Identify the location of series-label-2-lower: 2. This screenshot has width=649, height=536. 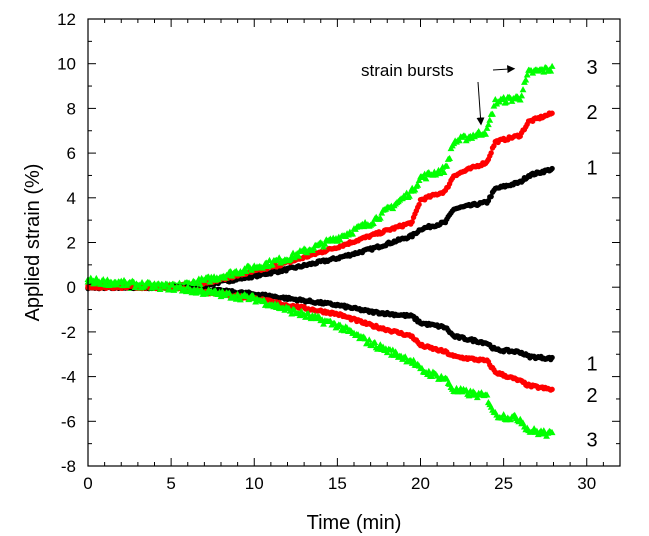
(592, 396).